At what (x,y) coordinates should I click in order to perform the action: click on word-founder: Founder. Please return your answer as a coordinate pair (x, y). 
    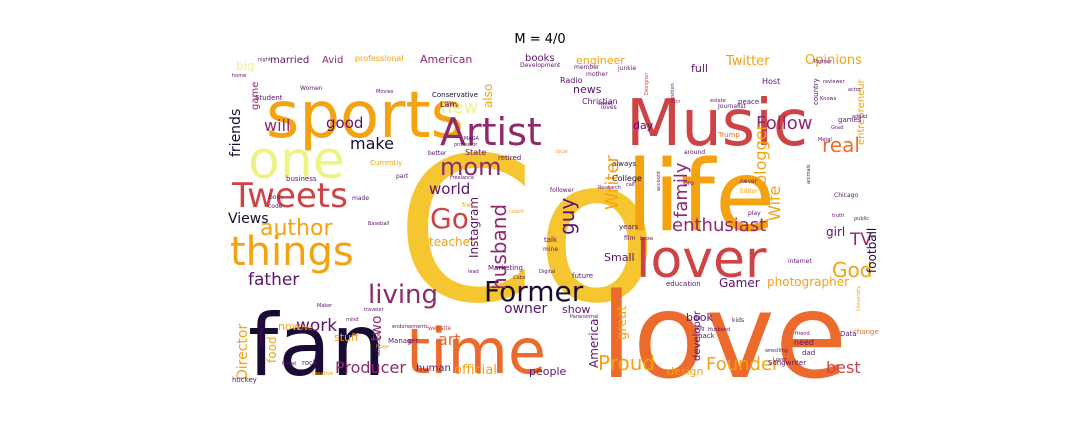
    Looking at the image, I should click on (743, 364).